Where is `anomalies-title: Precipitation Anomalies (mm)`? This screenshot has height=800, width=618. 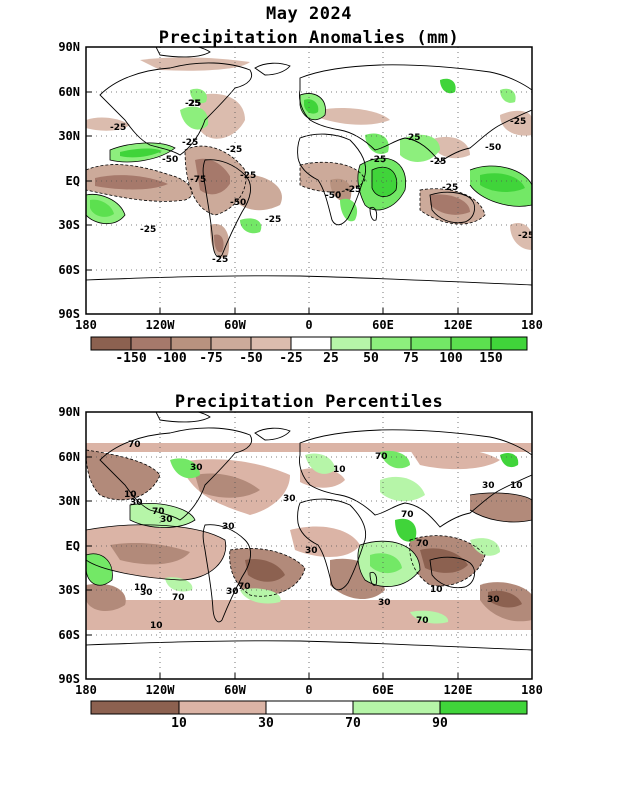 anomalies-title: Precipitation Anomalies (mm) is located at coordinates (309, 38).